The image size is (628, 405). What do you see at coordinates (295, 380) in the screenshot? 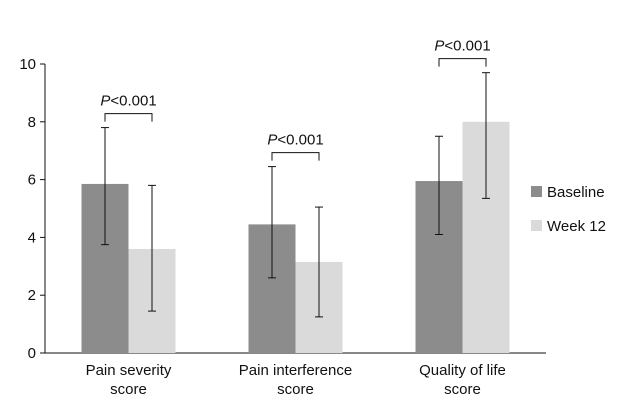
I see `x-category-label: Pain interference score` at bounding box center [295, 380].